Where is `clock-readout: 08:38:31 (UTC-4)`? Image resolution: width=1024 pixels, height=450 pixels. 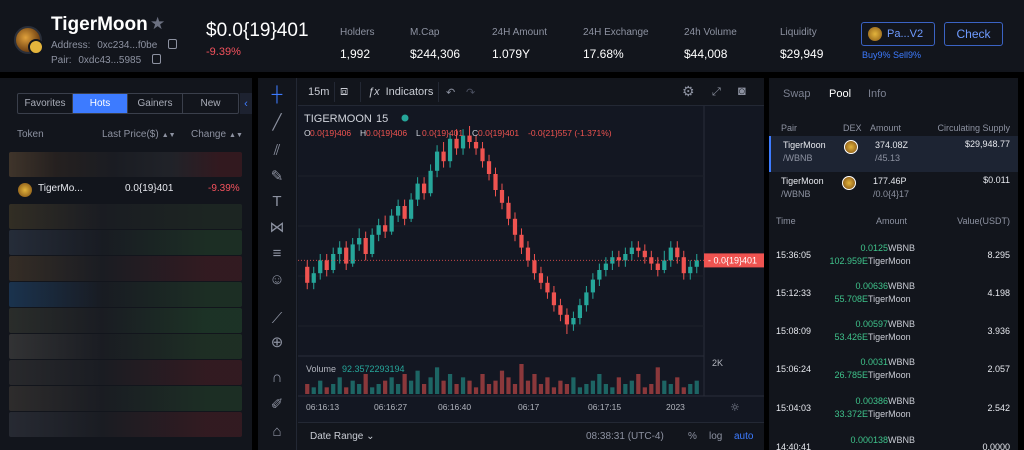 clock-readout: 08:38:31 (UTC-4) is located at coordinates (625, 436).